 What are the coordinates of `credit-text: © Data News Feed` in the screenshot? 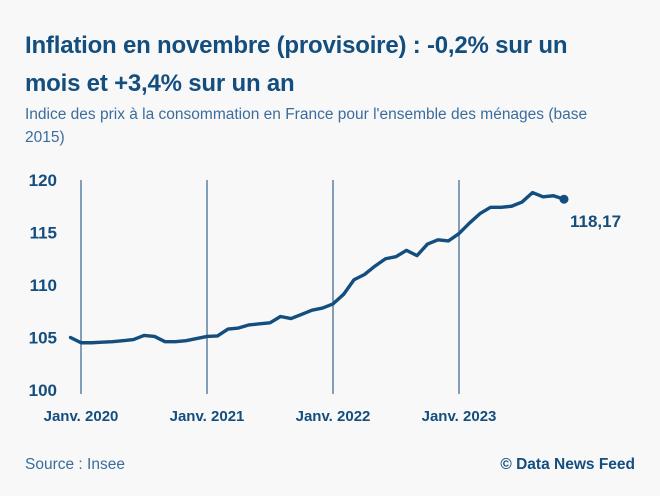 It's located at (567, 464).